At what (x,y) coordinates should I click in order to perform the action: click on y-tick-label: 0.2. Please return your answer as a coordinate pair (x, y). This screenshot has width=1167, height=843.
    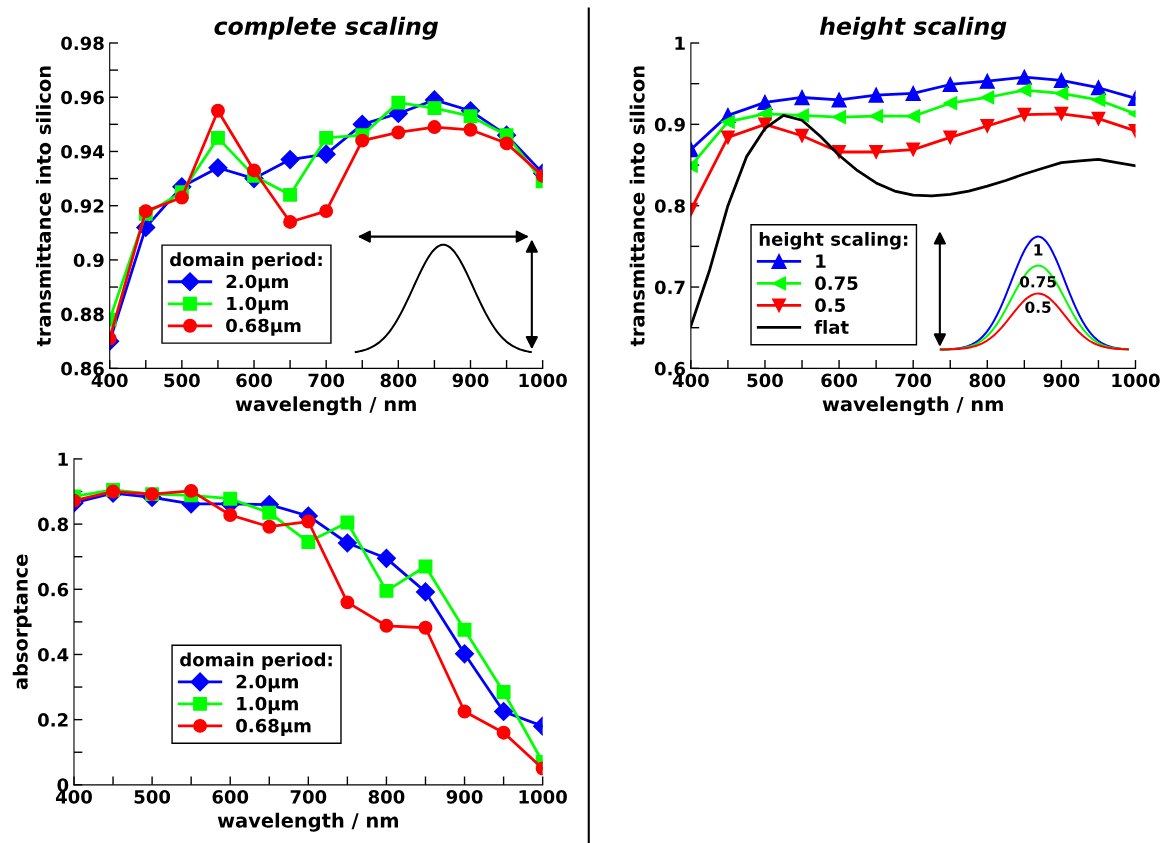
    Looking at the image, I should click on (53, 720).